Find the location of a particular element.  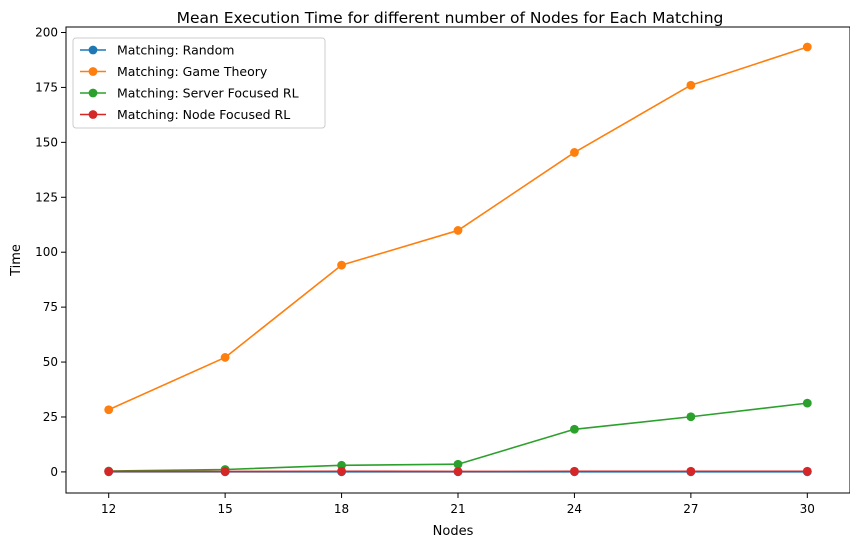

y-tick-label: 175 is located at coordinates (46, 87).